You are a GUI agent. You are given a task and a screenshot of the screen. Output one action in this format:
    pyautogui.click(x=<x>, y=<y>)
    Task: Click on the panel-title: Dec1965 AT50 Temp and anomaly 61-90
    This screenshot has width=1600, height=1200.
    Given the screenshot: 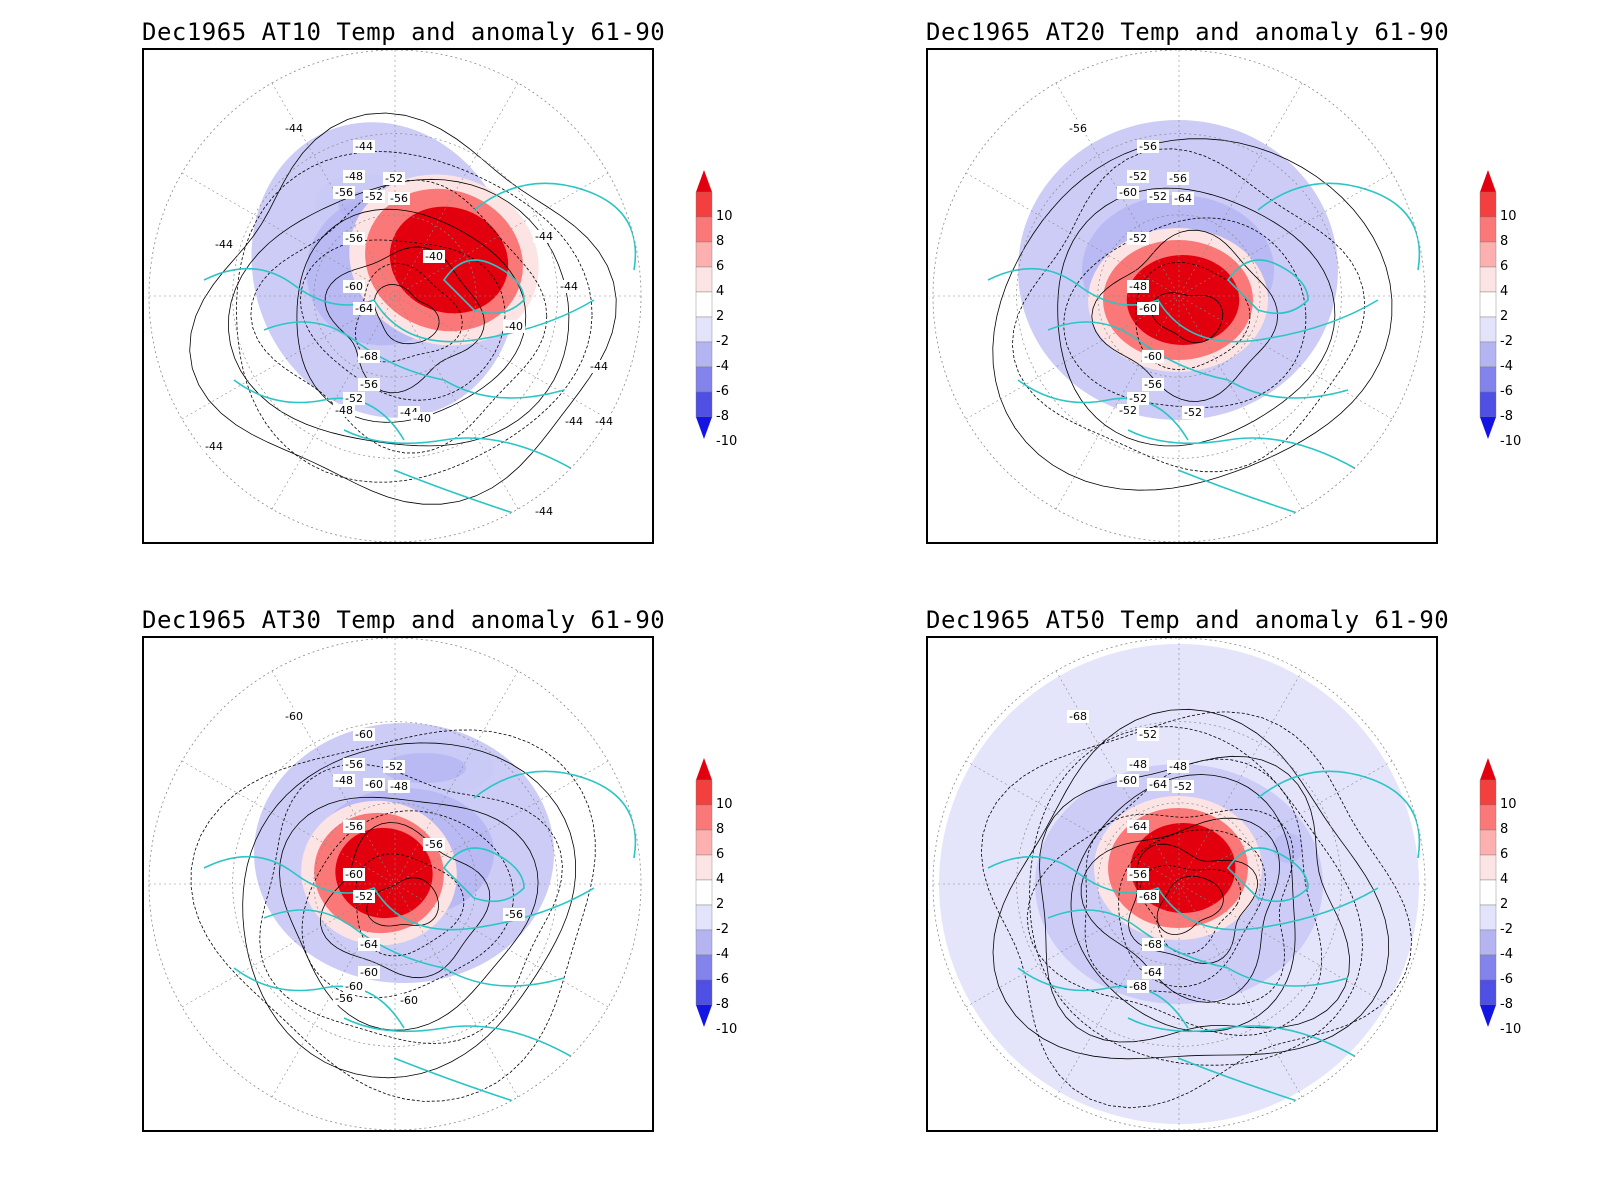 What is the action you would take?
    pyautogui.click(x=1188, y=620)
    